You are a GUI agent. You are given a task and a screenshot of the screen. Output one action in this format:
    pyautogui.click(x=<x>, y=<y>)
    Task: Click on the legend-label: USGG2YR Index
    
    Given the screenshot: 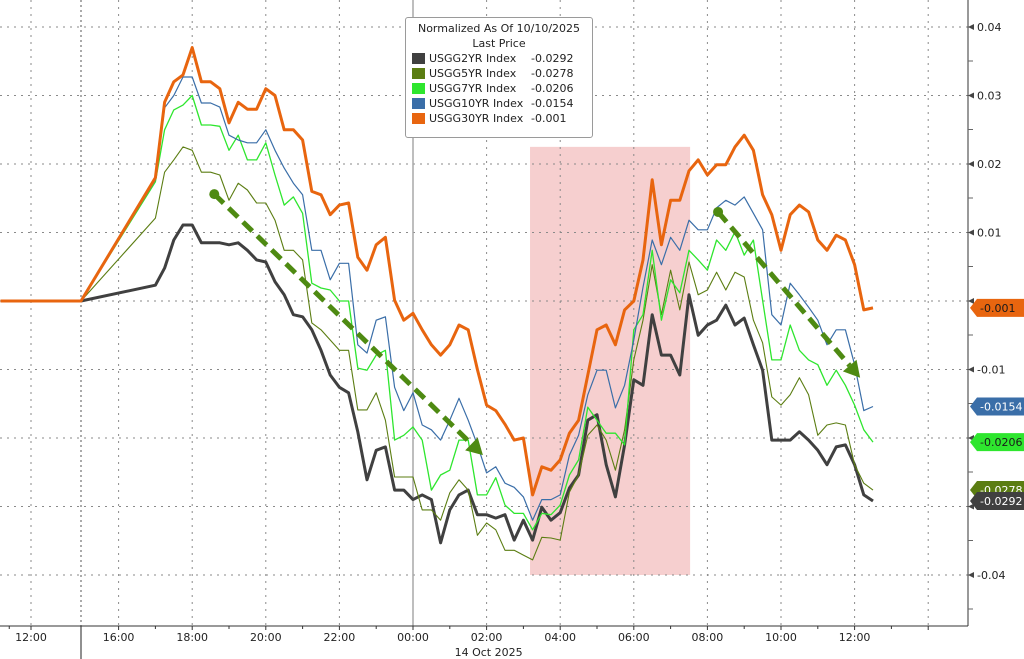 What is the action you would take?
    pyautogui.click(x=473, y=58)
    